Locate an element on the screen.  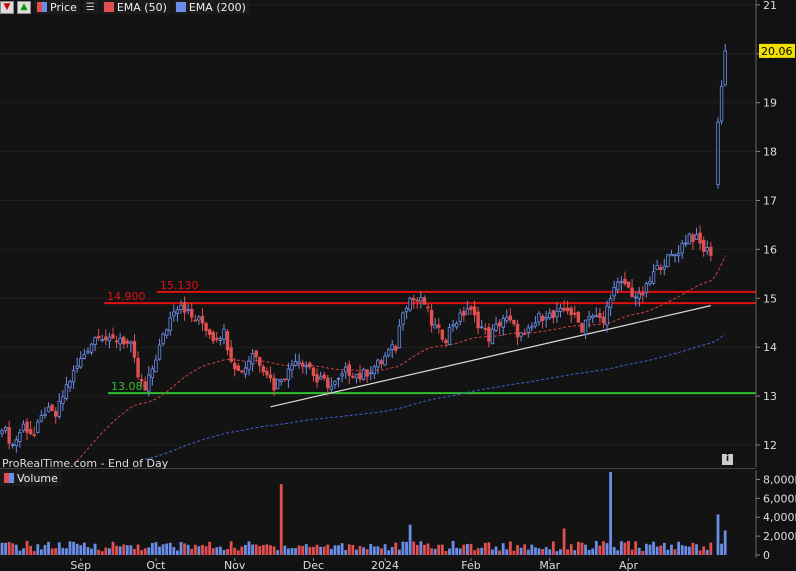
legend-ema200: EMA (200) is located at coordinates (210, 7).